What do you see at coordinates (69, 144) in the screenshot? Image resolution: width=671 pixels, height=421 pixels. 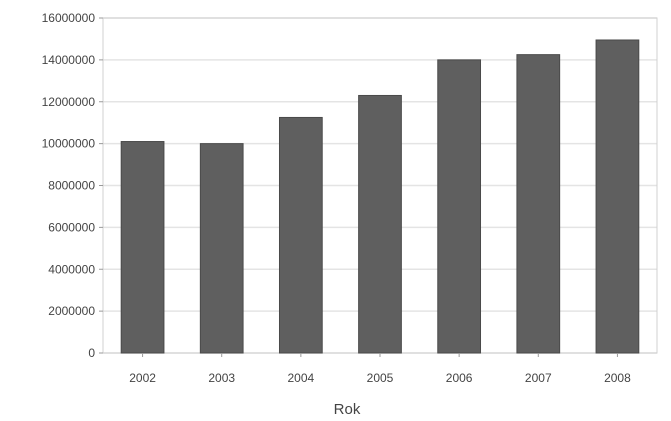 I see `y-tick-label: 10000000` at bounding box center [69, 144].